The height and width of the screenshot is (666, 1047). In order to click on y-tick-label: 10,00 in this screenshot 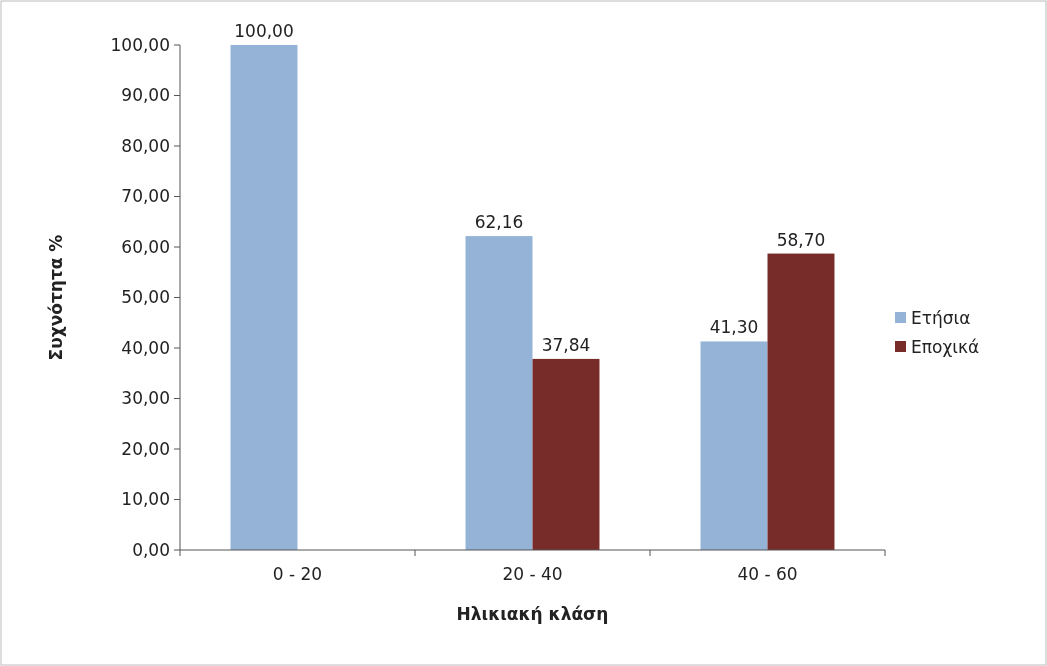, I will do `click(145, 499)`.